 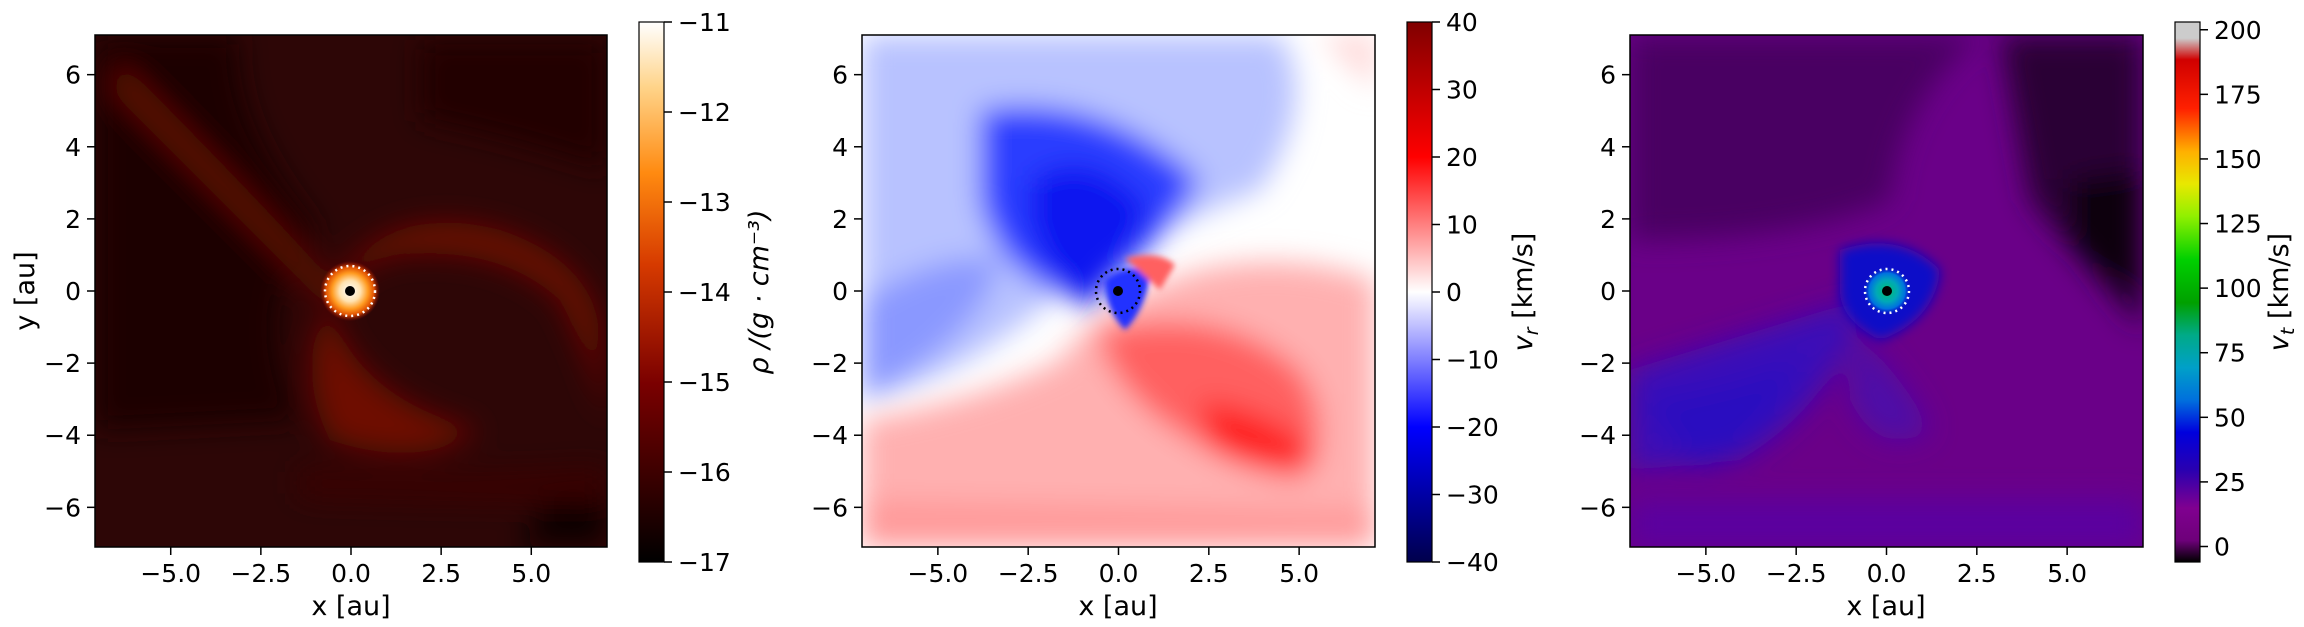 I want to click on colorbar-tick-label: −40, so click(x=1472, y=562).